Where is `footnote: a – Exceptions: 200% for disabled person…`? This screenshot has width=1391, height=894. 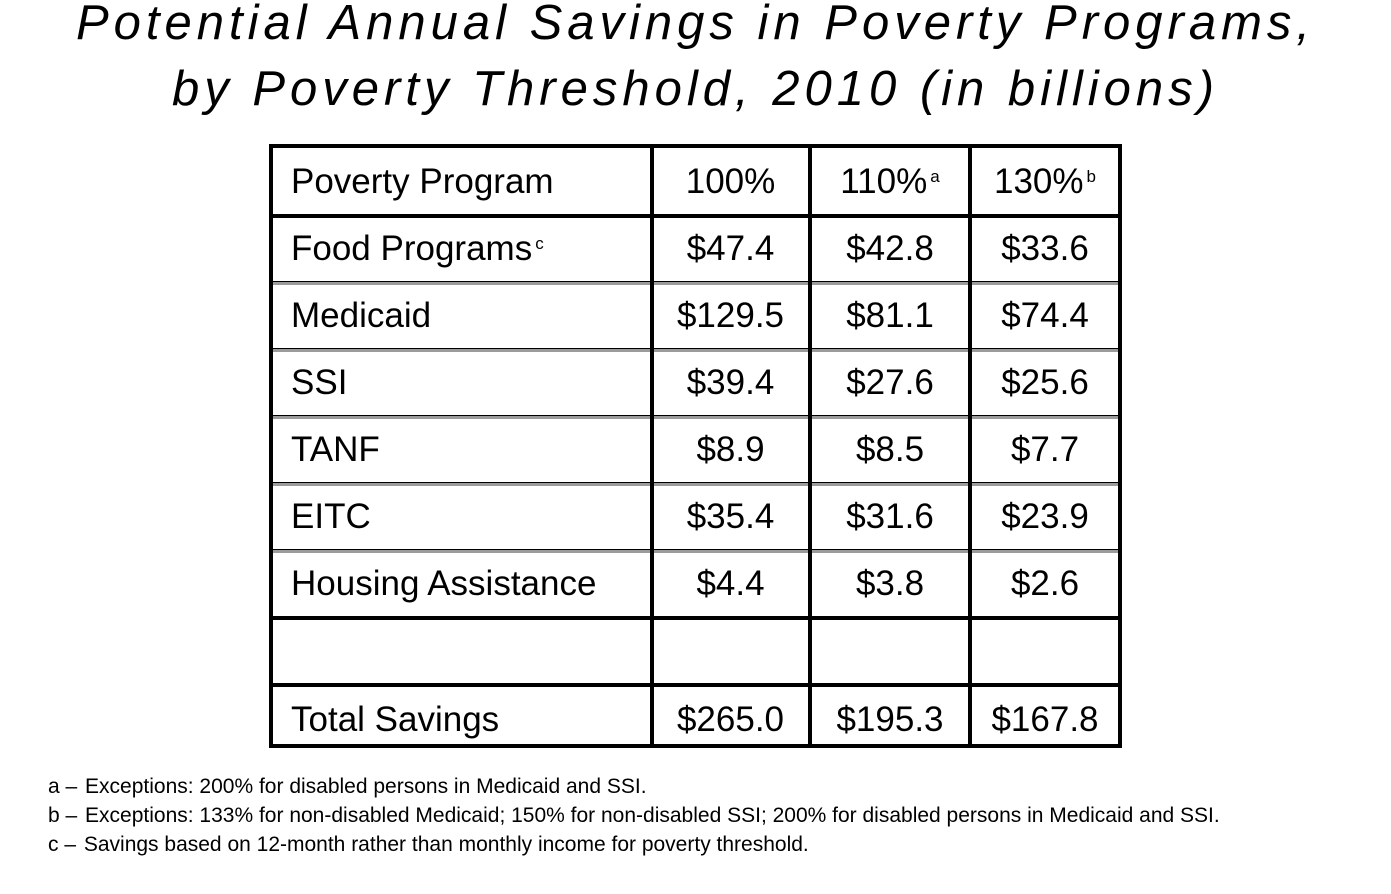 footnote: a – Exceptions: 200% for disabled person… is located at coordinates (698, 786).